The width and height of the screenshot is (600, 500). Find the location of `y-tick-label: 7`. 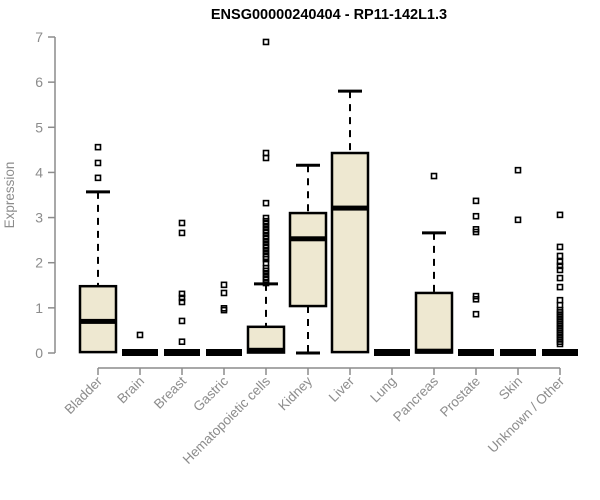

y-tick-label: 7 is located at coordinates (39, 37).